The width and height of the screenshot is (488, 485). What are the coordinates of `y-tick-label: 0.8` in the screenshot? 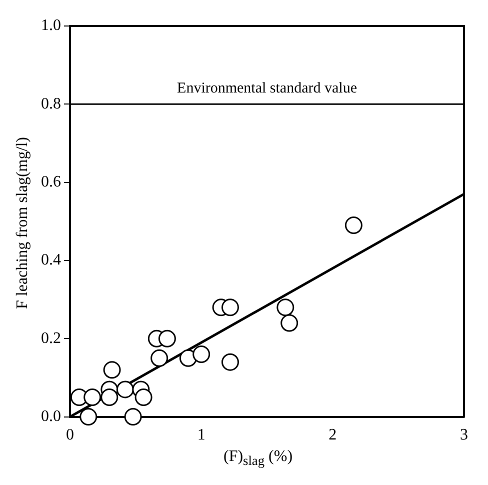 It's located at (51, 103).